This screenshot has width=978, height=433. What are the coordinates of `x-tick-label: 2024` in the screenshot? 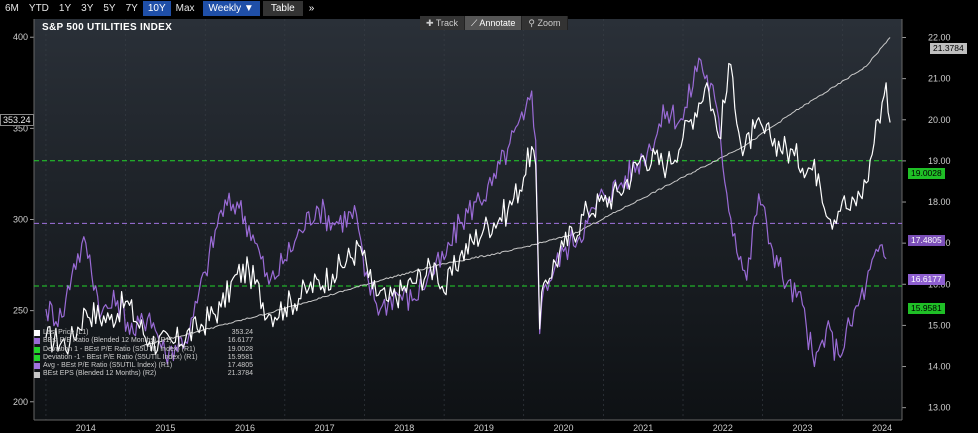 It's located at (882, 428).